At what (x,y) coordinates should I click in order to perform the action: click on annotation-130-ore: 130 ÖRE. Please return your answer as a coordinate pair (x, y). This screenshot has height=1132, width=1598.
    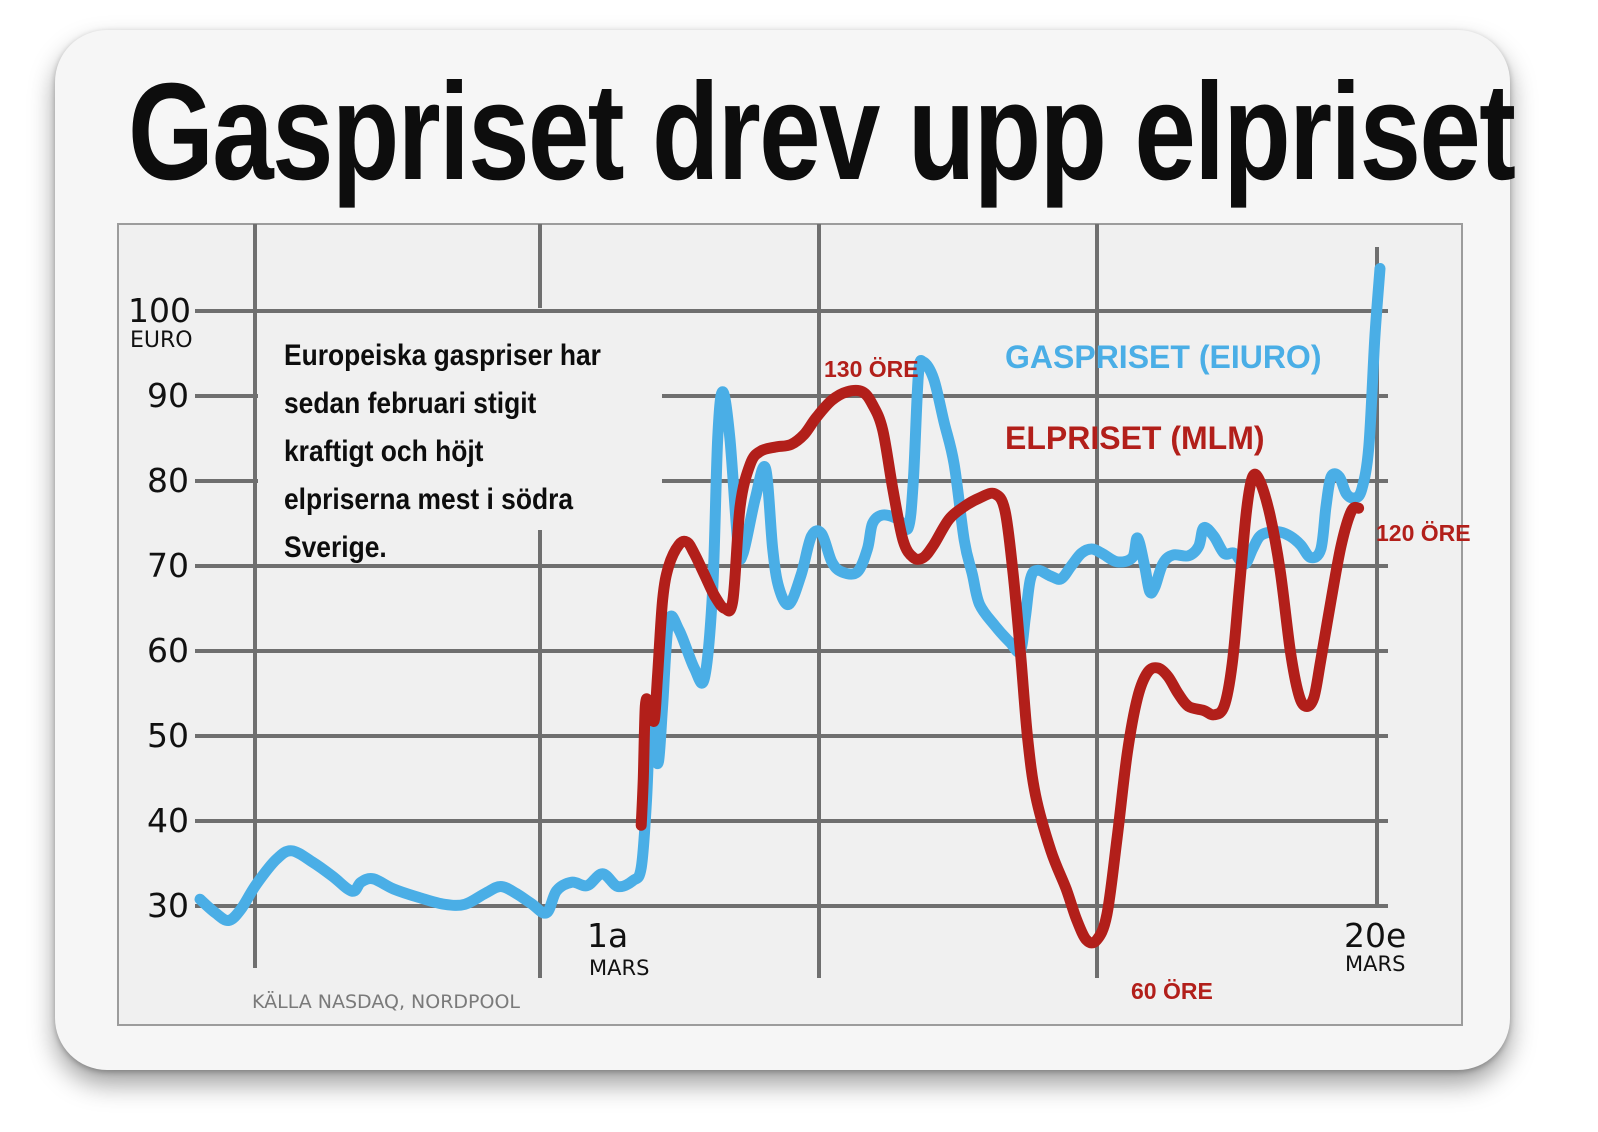
    Looking at the image, I should click on (871, 369).